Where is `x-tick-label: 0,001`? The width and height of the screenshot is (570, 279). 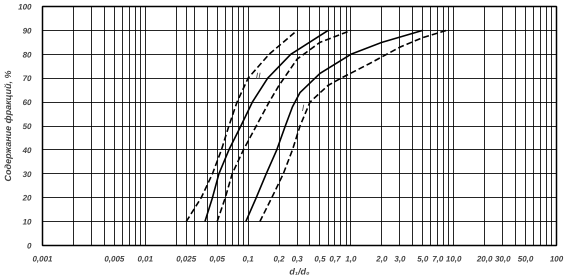 x-tick-label: 0,001 is located at coordinates (43, 259).